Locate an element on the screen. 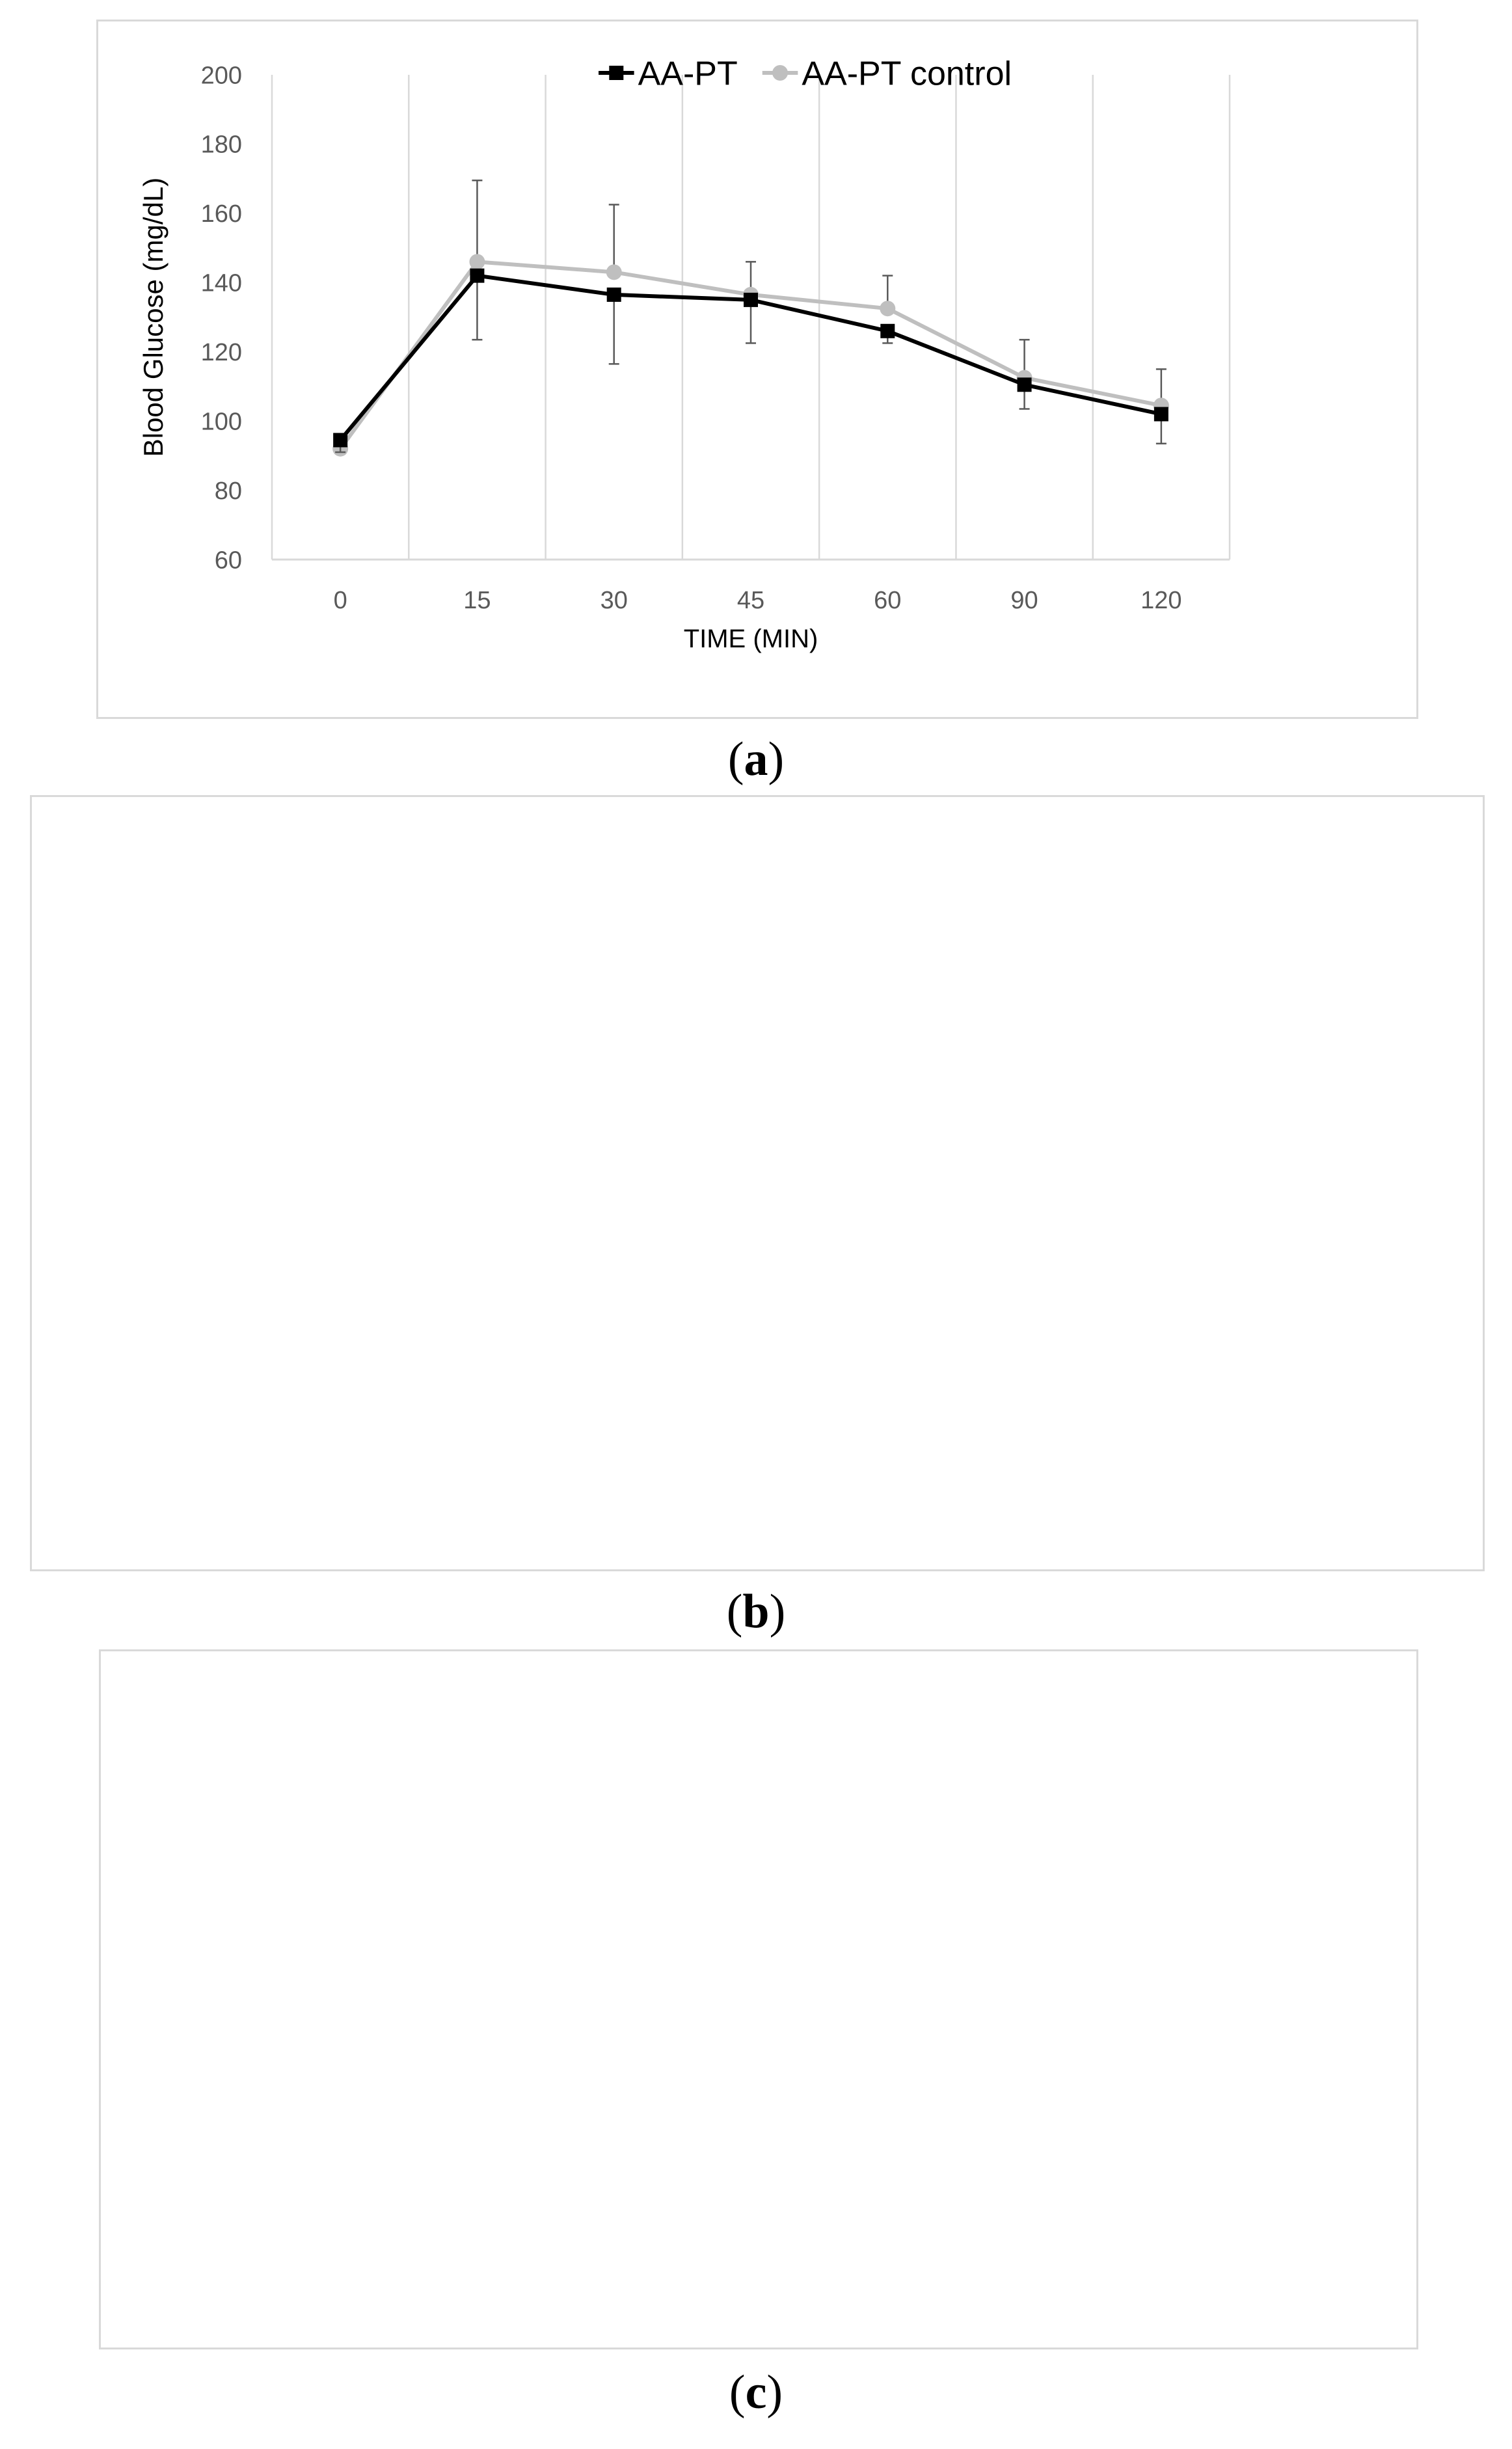 This screenshot has width=1512, height=2449. chart-a-ytick-label: 60 is located at coordinates (228, 560).